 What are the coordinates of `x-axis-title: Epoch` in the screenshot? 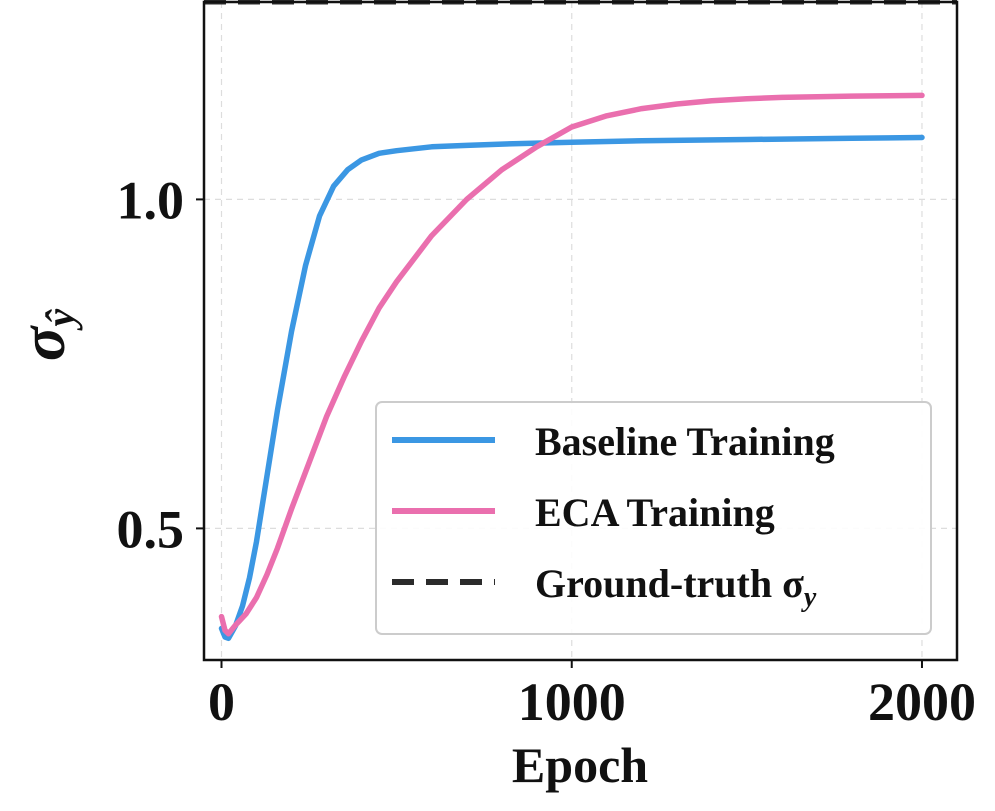 It's located at (580, 765).